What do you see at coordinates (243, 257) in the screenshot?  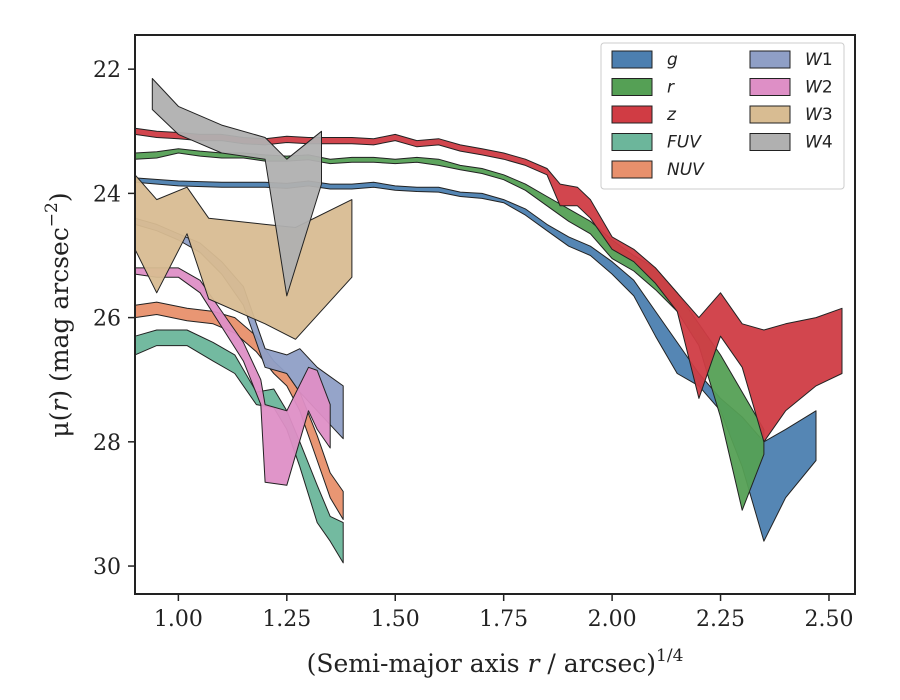 I see `series-band-w3` at bounding box center [243, 257].